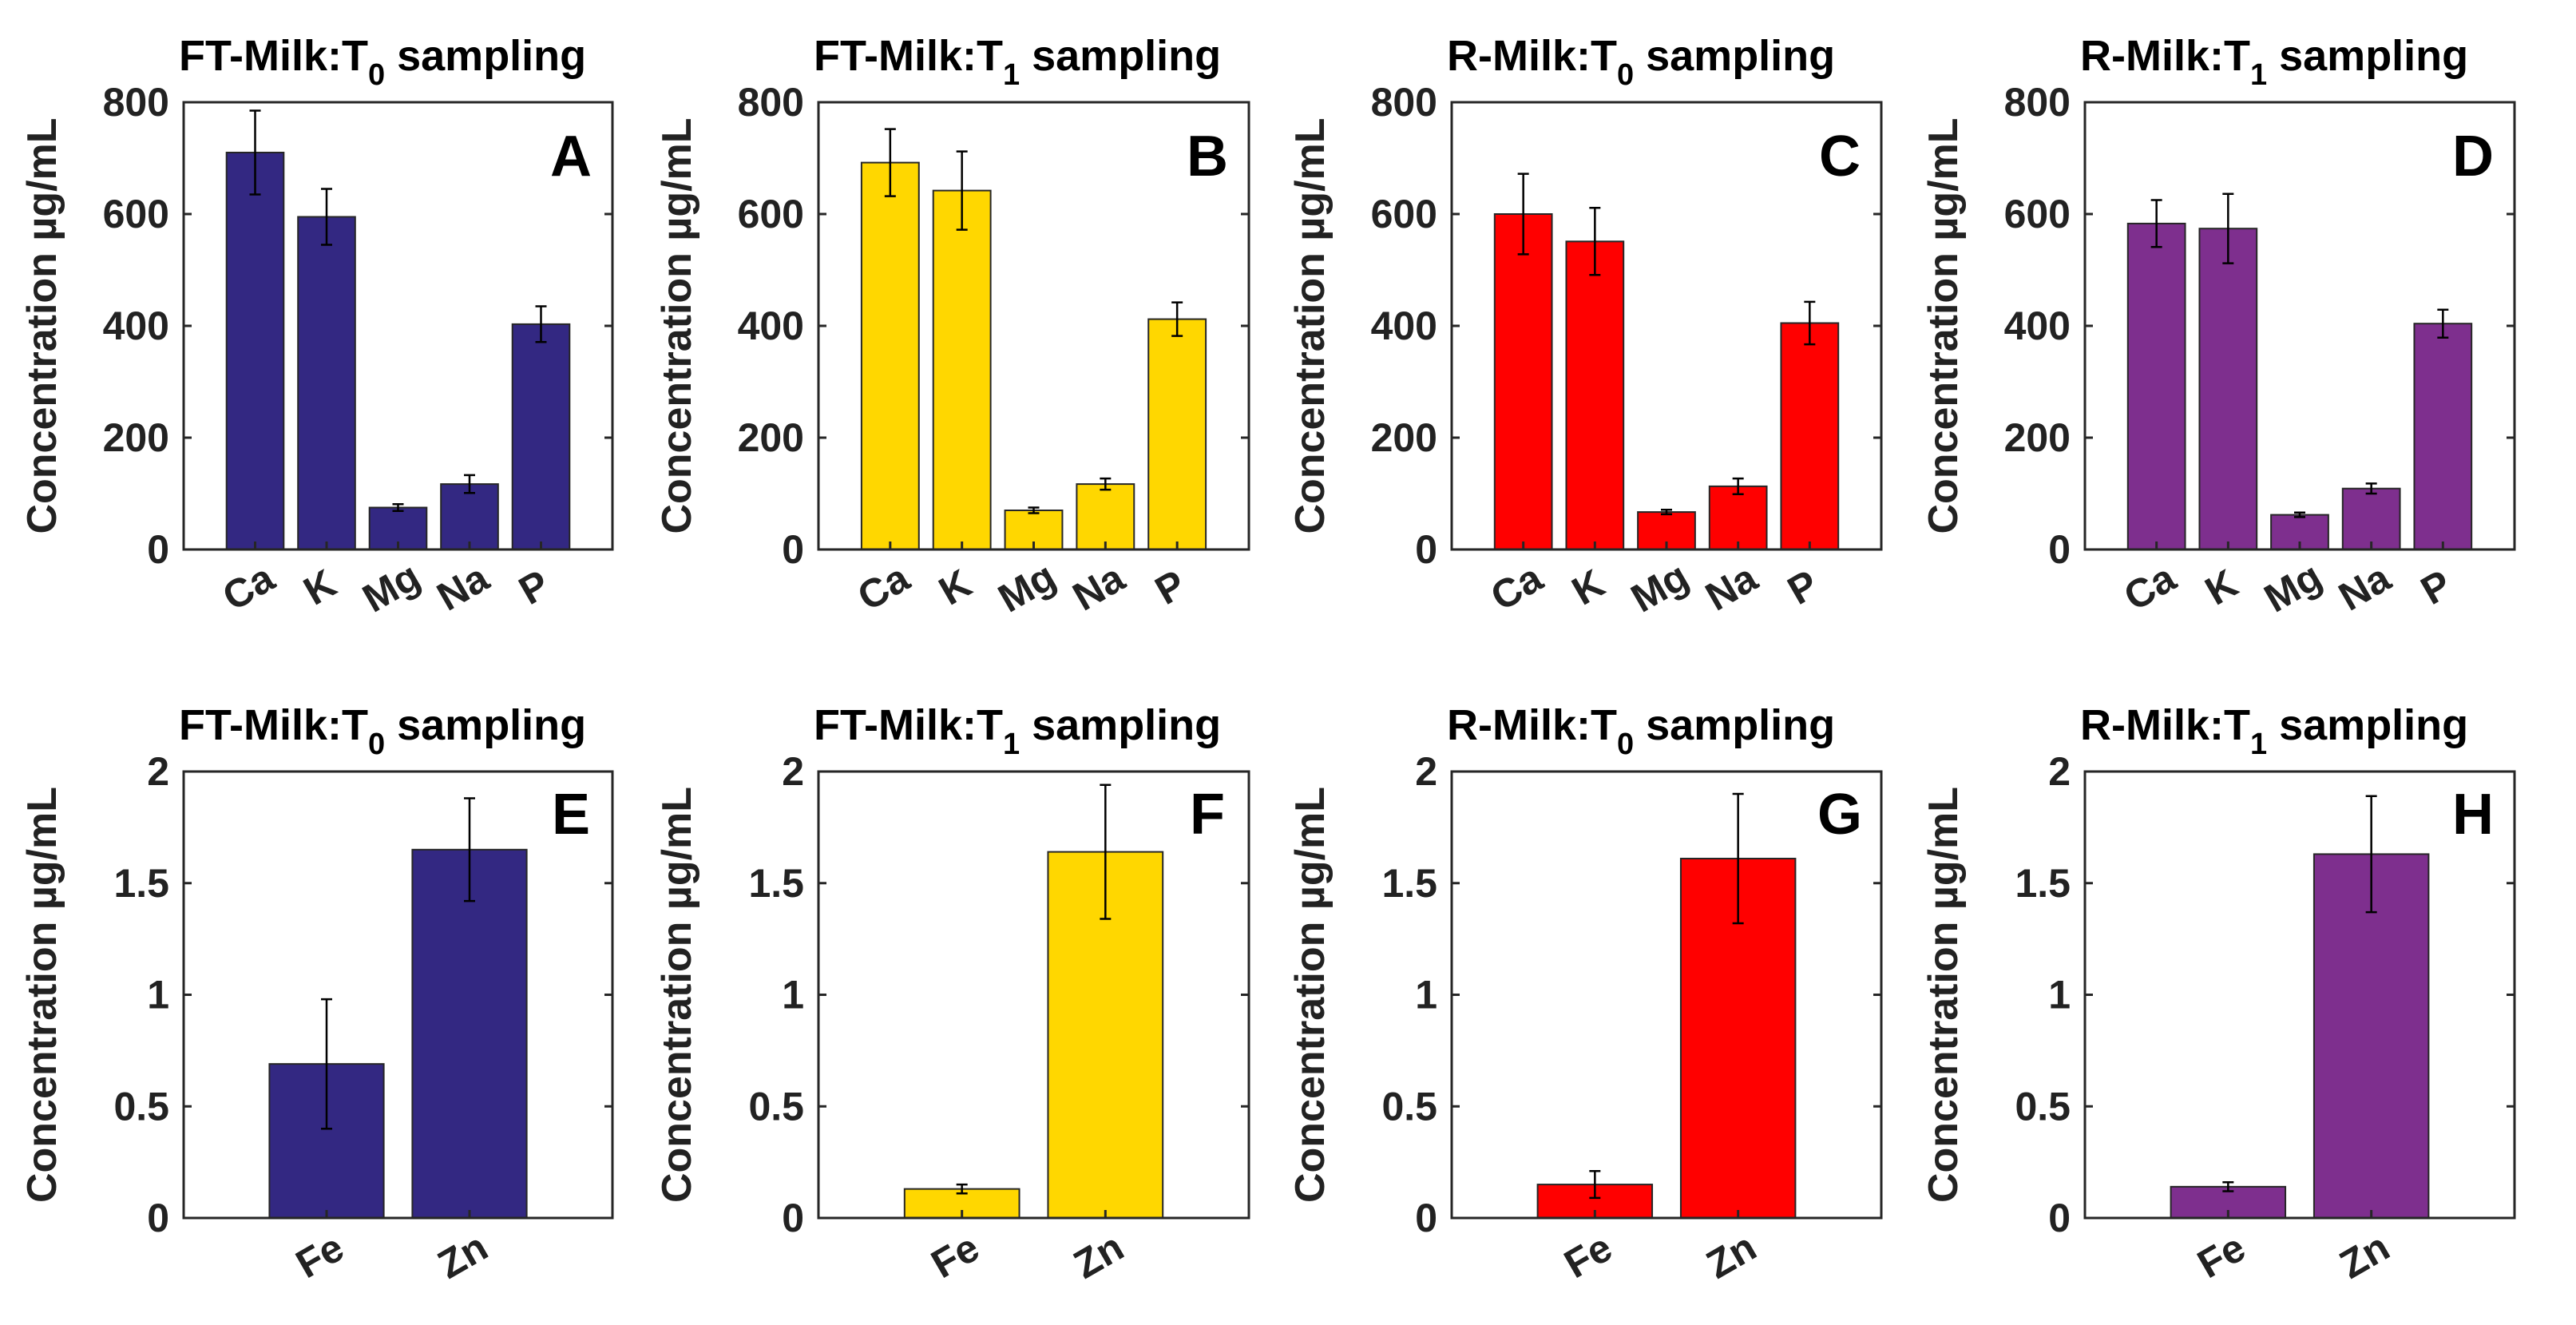 Image resolution: width=2576 pixels, height=1325 pixels. I want to click on panel-letter: A, so click(571, 156).